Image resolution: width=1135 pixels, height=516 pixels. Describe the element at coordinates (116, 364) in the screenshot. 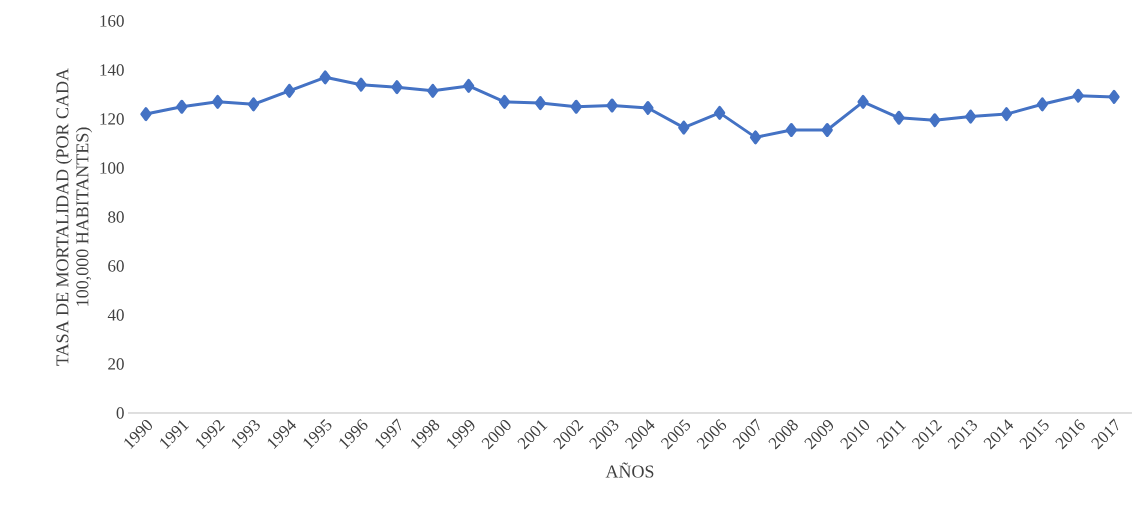

I see `y-tick-label: 20` at that location.